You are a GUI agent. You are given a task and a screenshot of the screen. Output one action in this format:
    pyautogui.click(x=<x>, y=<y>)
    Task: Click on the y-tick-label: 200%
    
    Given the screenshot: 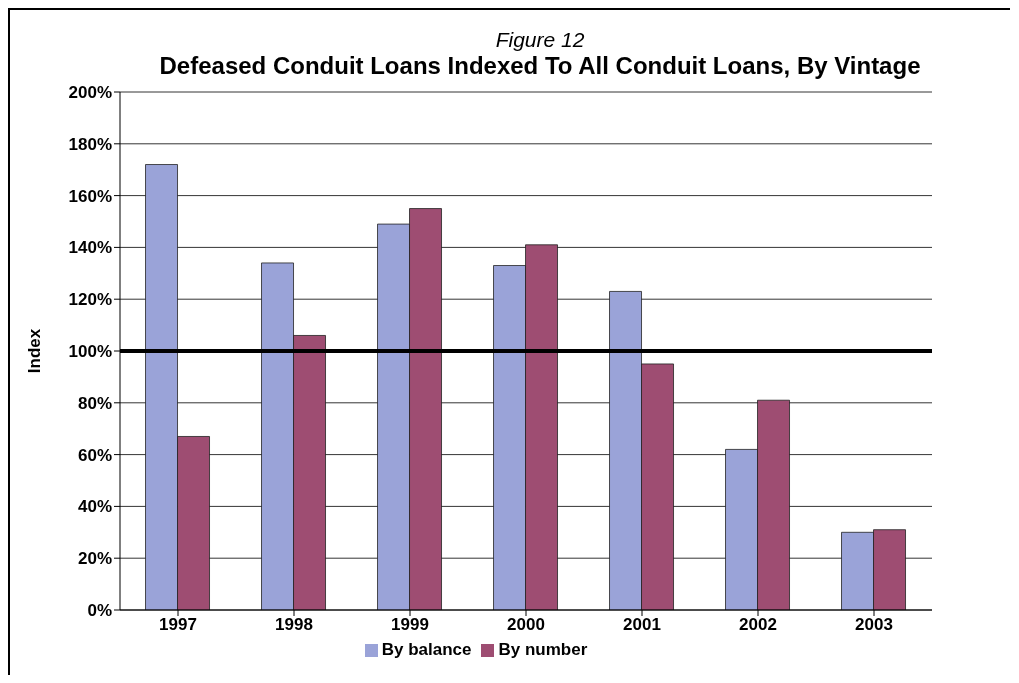 What is the action you would take?
    pyautogui.click(x=90, y=93)
    